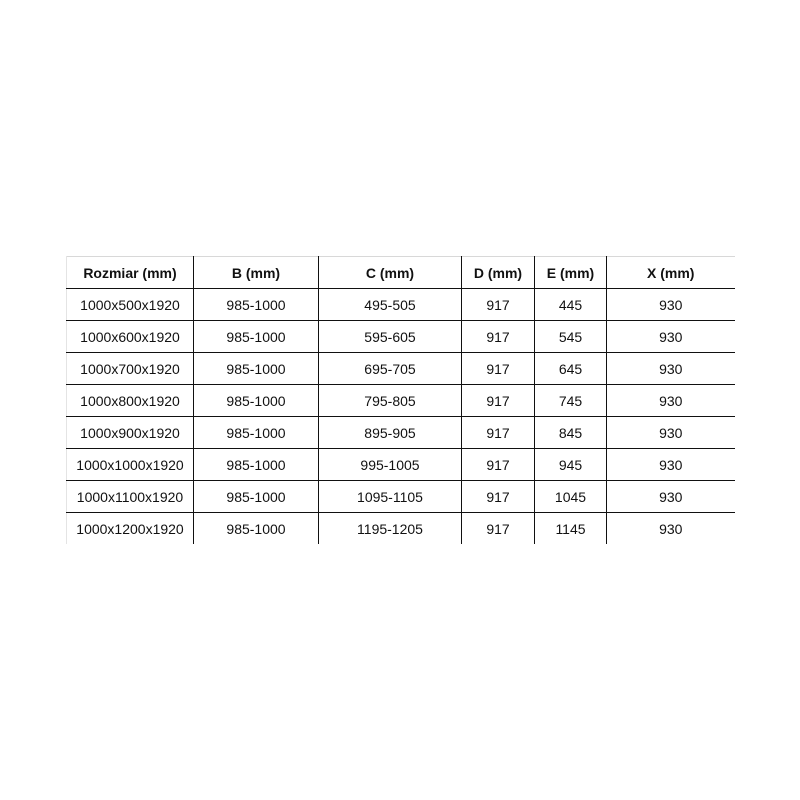 The height and width of the screenshot is (800, 800). What do you see at coordinates (570, 272) in the screenshot?
I see `column-header: E (mm)` at bounding box center [570, 272].